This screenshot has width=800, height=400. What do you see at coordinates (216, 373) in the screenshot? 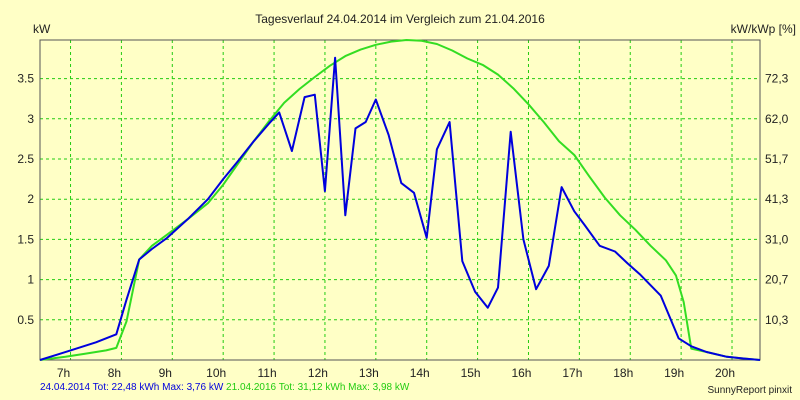
I see `x-tick-label: 10h` at bounding box center [216, 373].